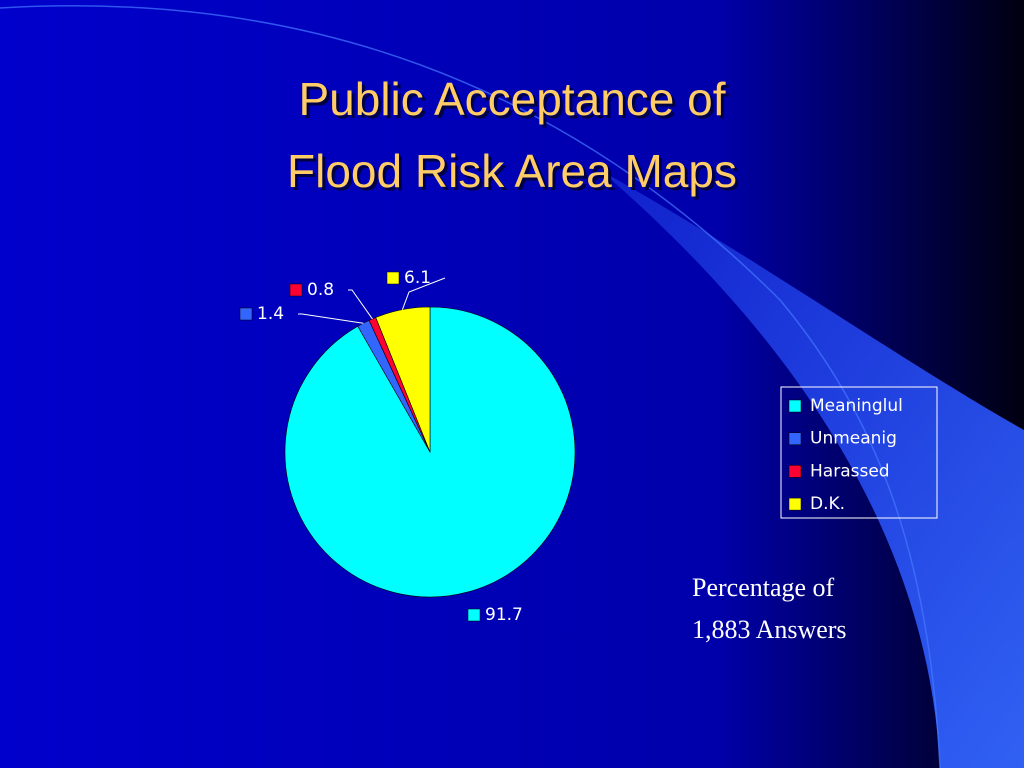 The height and width of the screenshot is (768, 1024). What do you see at coordinates (270, 314) in the screenshot?
I see `data-label: 1.4` at bounding box center [270, 314].